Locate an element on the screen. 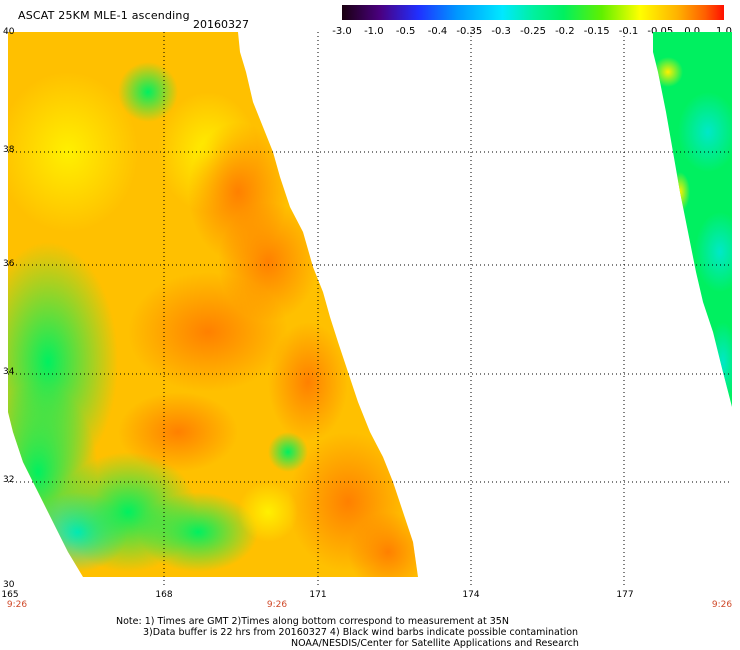 The width and height of the screenshot is (740, 650). colorbar-label: -1.0 is located at coordinates (374, 31).